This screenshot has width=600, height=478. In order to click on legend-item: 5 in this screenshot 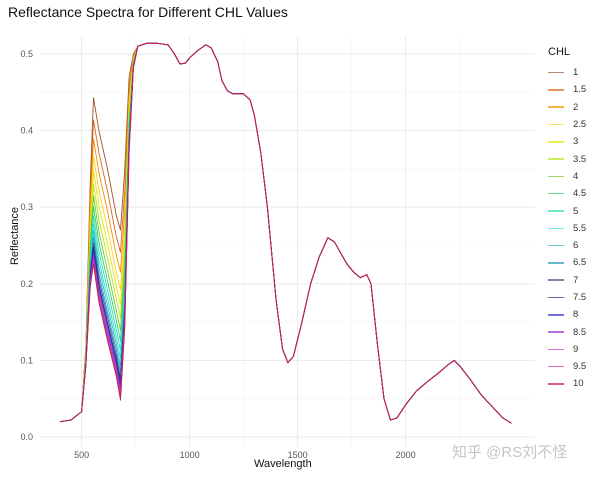, I will do `click(567, 210)`.